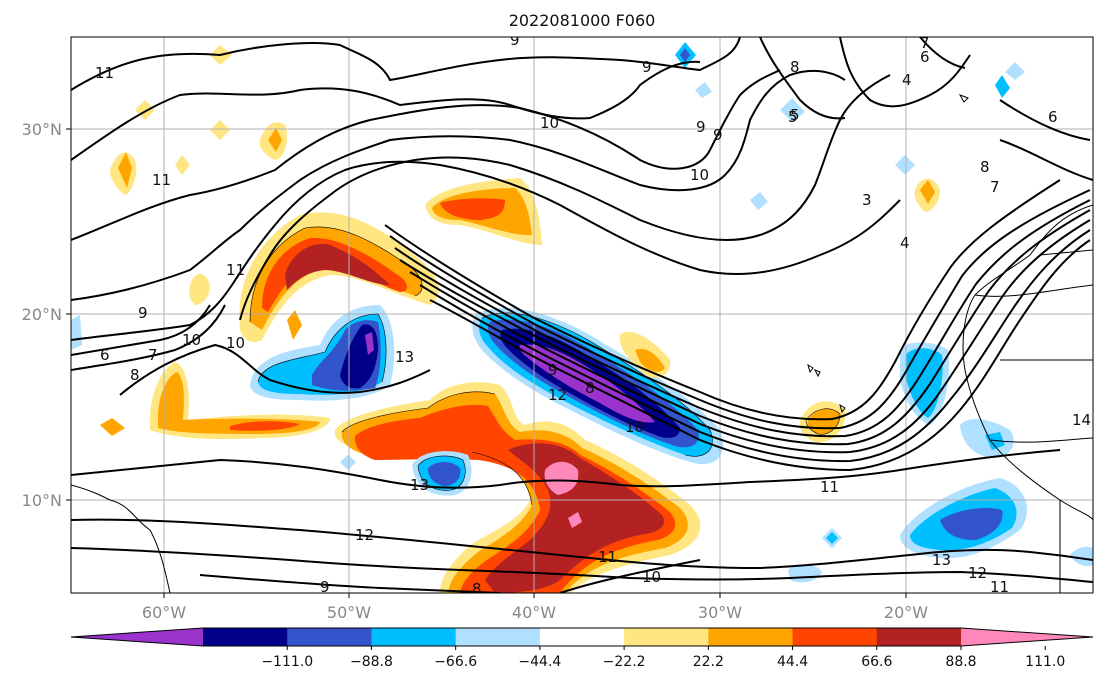 The width and height of the screenshot is (1105, 685). What do you see at coordinates (42, 500) in the screenshot?
I see `lat-tick-label: 10°N` at bounding box center [42, 500].